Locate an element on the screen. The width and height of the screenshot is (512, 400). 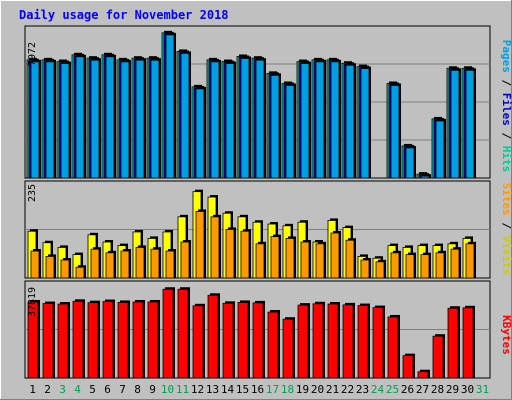
x-tick-label-31: 31 is located at coordinates (482, 389).